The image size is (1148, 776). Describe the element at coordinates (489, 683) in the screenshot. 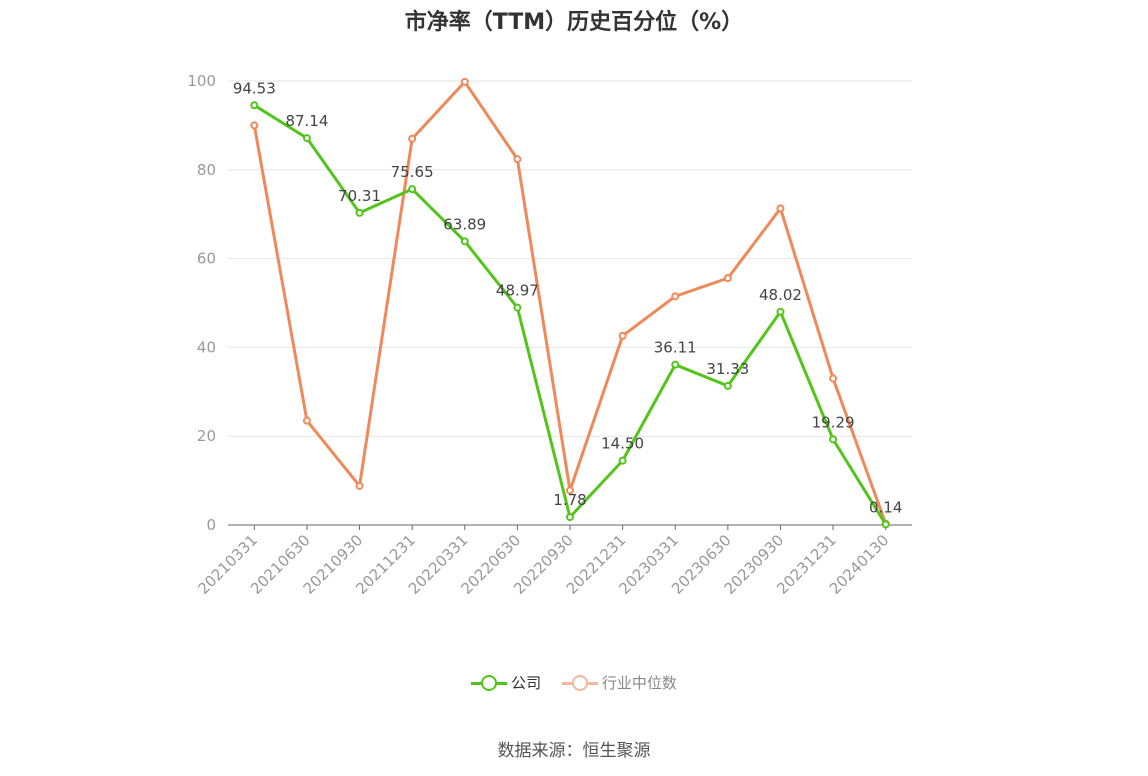

I see `legend-company-marker` at that location.